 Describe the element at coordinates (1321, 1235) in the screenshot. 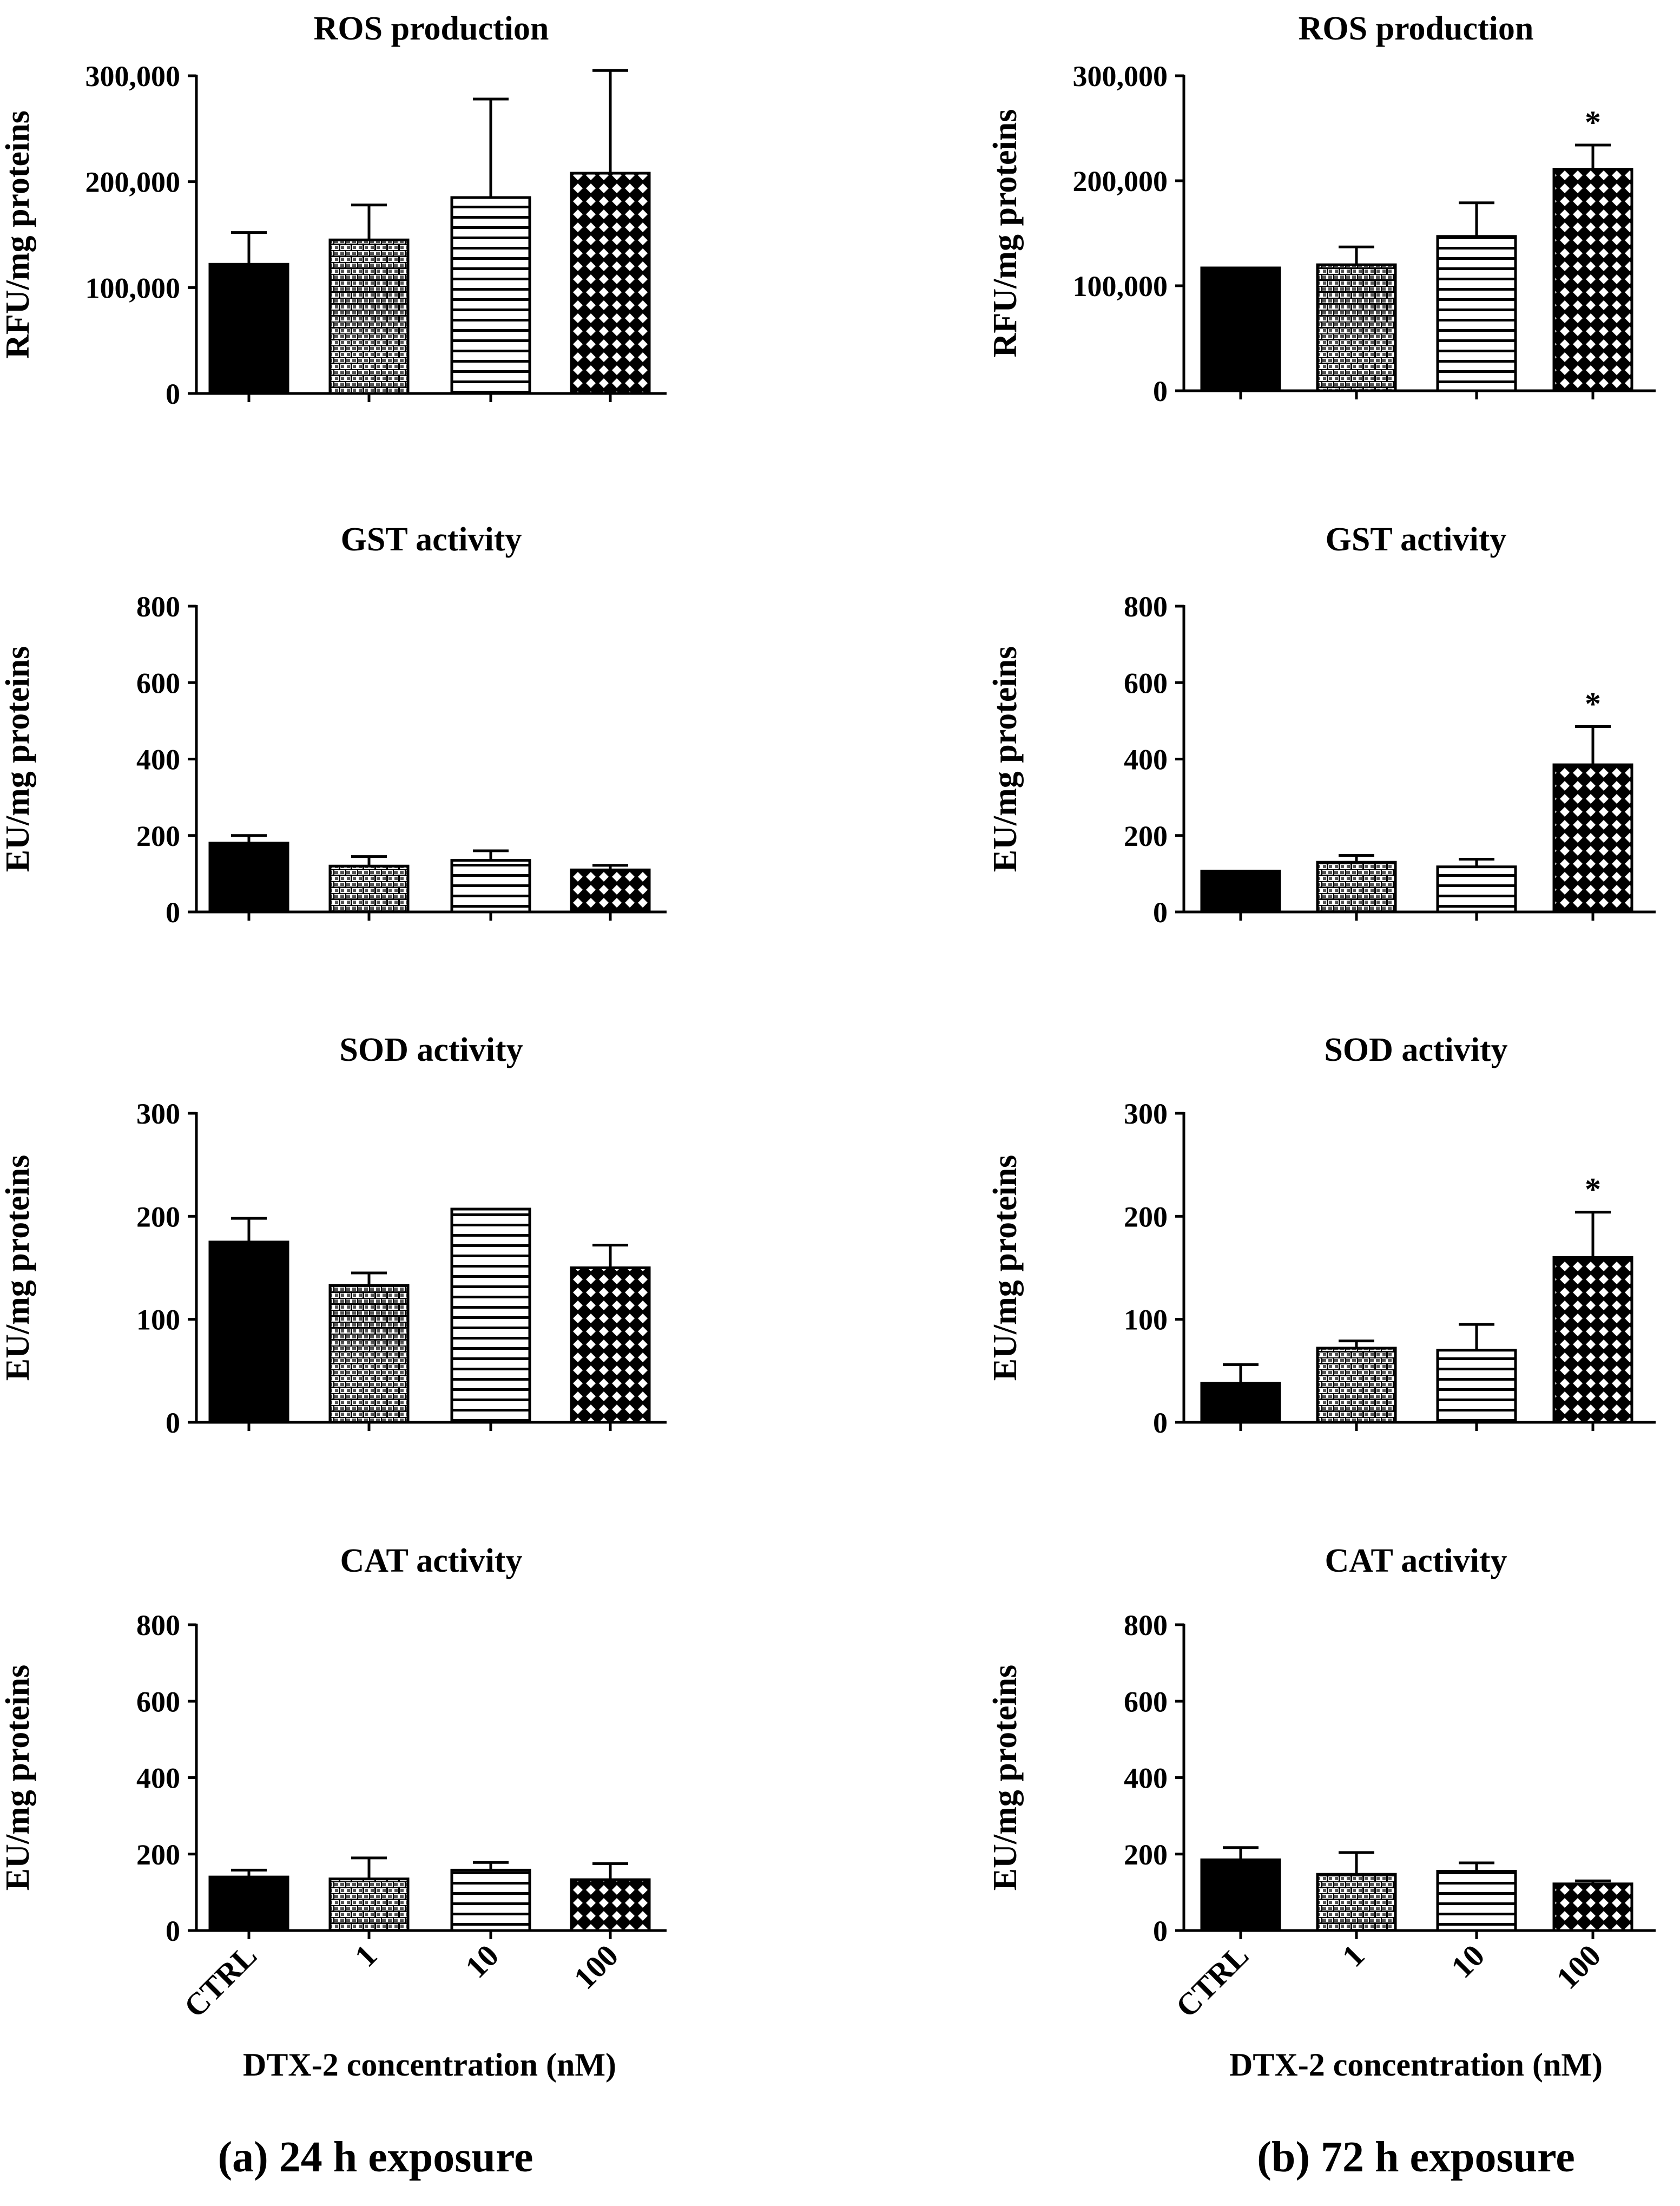

I see `chart-sod-72h: SOD activity EU/mg proteins 0 100 200 300 *` at that location.